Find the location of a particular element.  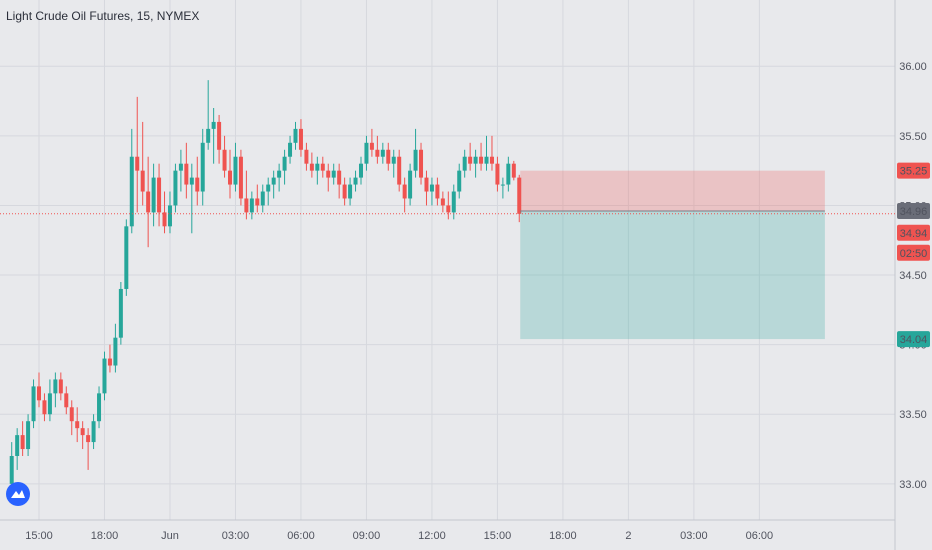

countdown-label-text: 02:50 is located at coordinates (914, 254).